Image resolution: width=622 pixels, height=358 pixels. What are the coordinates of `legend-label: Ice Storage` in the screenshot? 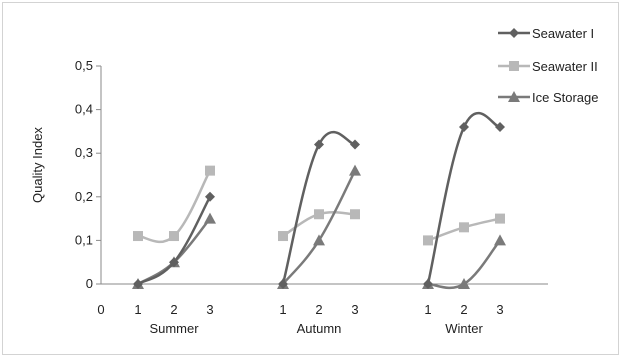 It's located at (565, 97).